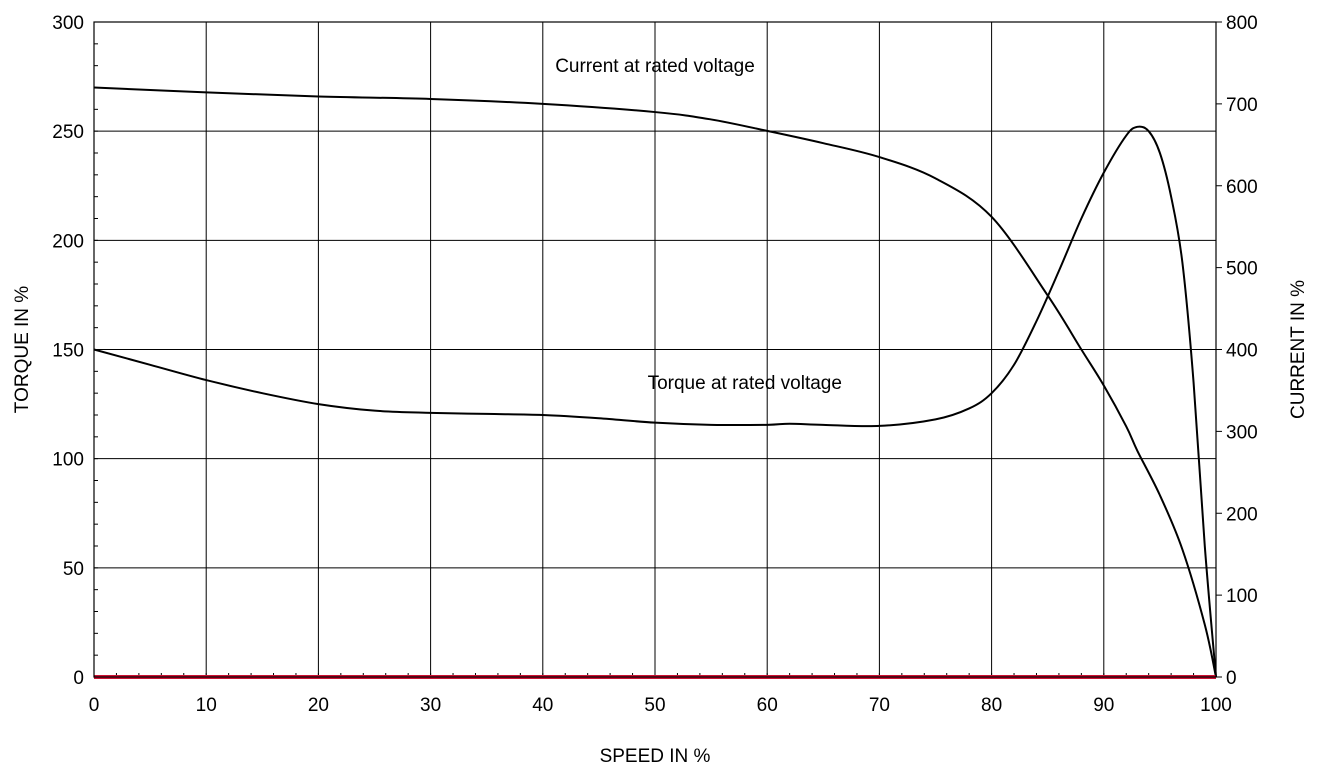  What do you see at coordinates (68, 241) in the screenshot?
I see `y-tick-label: 200` at bounding box center [68, 241].